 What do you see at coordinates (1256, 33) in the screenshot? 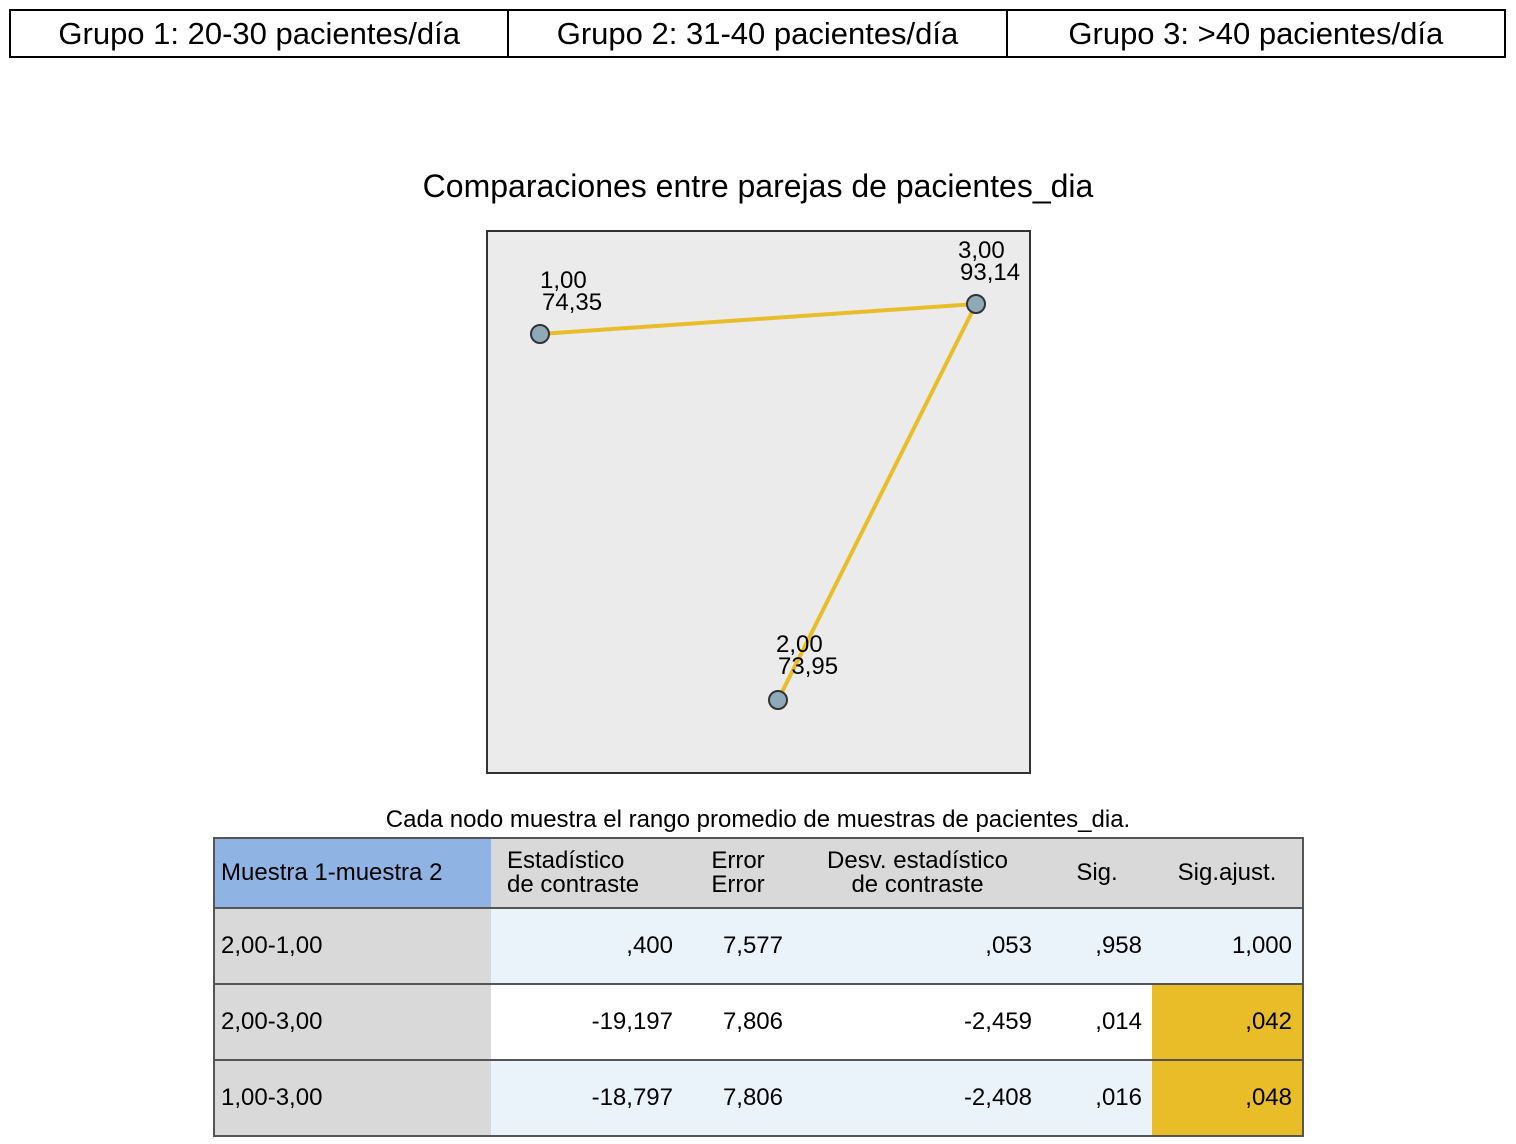
I see `group-3-cell: Grupo 3: >40 pacientes/día` at bounding box center [1256, 33].